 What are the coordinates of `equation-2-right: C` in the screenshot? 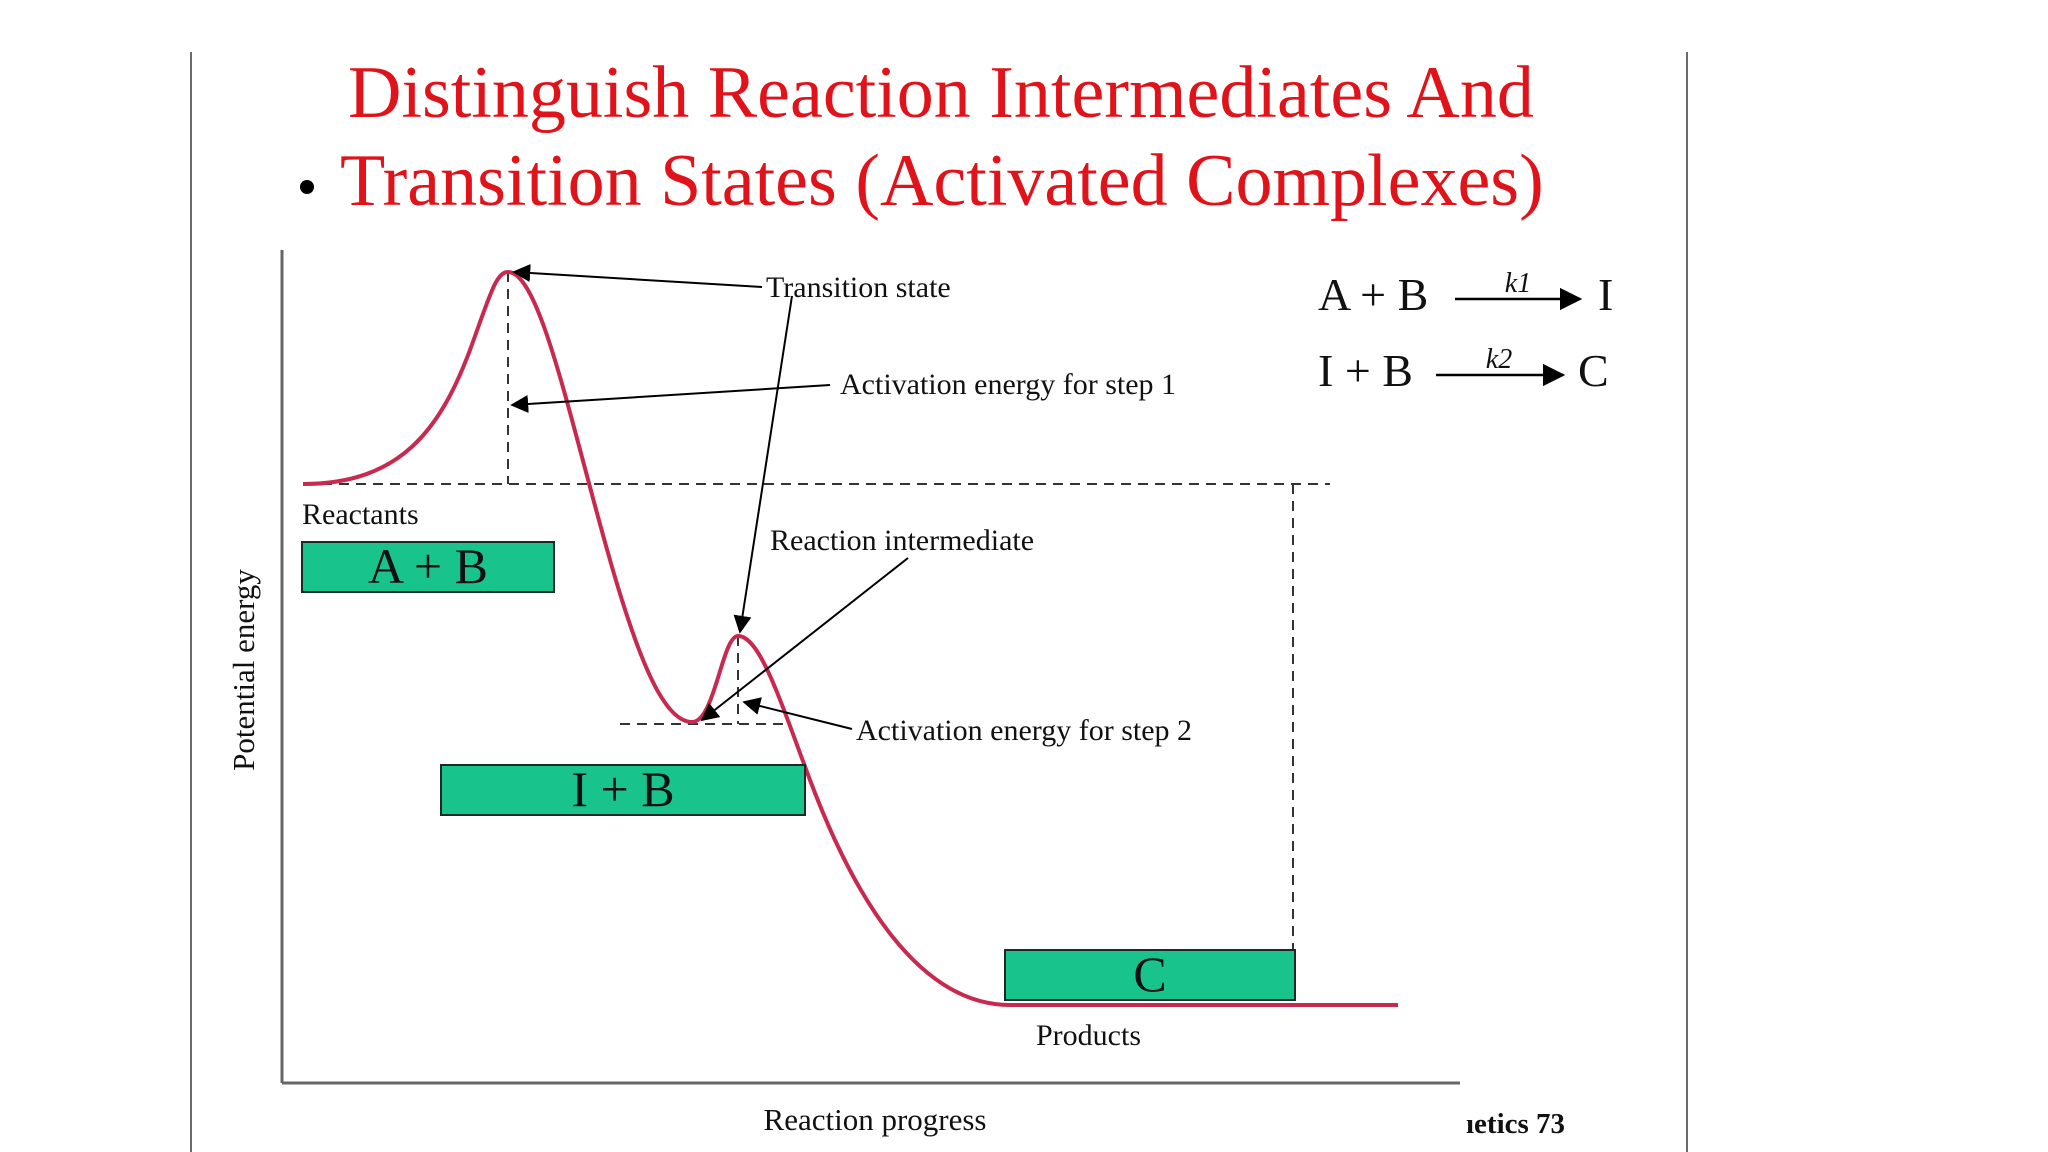 It's located at (1593, 370).